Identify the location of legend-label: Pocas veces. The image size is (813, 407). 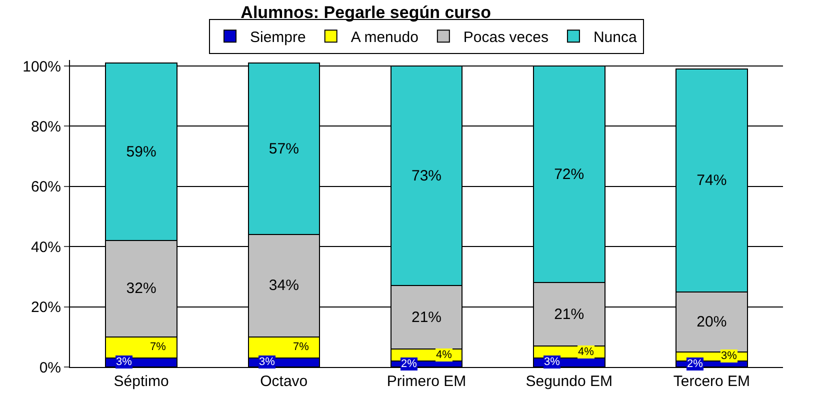
(505, 37).